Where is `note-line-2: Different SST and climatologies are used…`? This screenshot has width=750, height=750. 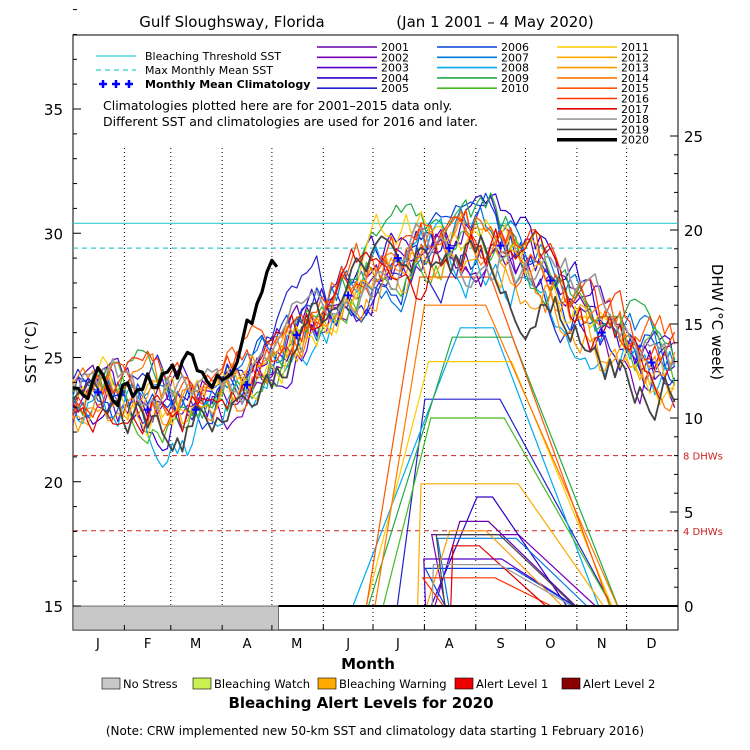
note-line-2: Different SST and climatologies are used… is located at coordinates (290, 121).